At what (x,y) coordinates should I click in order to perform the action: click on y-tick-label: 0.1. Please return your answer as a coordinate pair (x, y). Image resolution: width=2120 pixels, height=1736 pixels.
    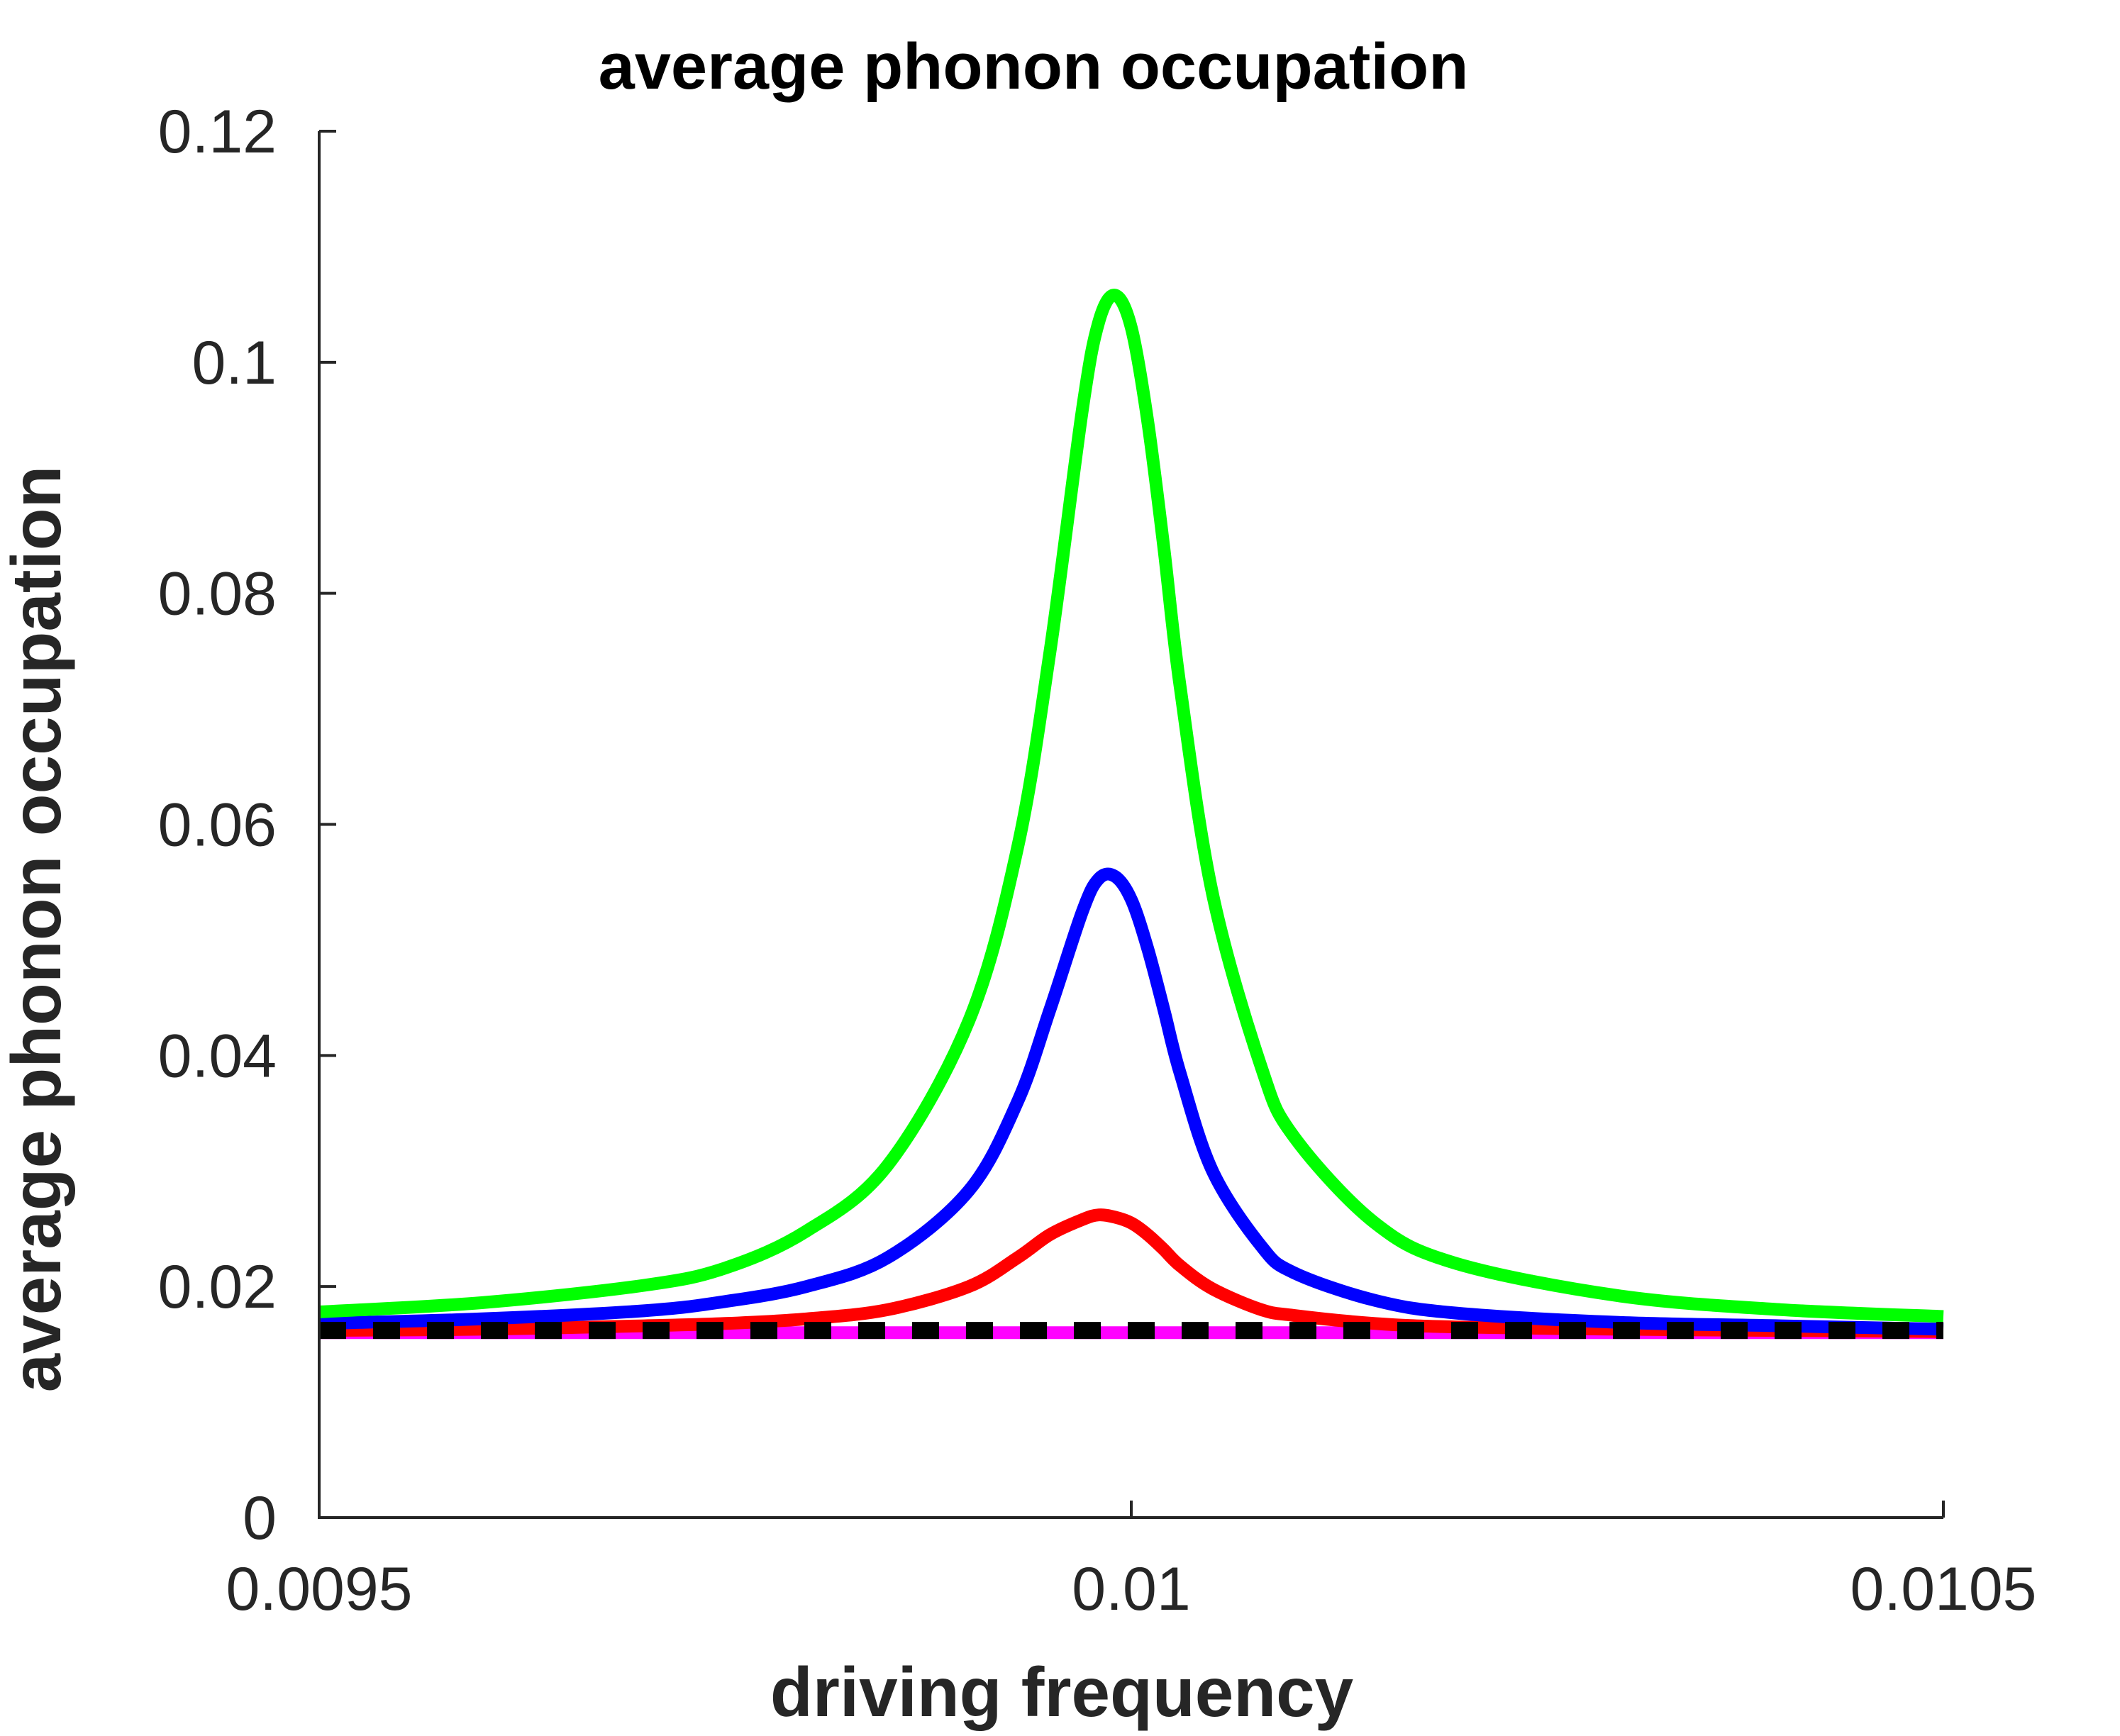
    Looking at the image, I should click on (235, 363).